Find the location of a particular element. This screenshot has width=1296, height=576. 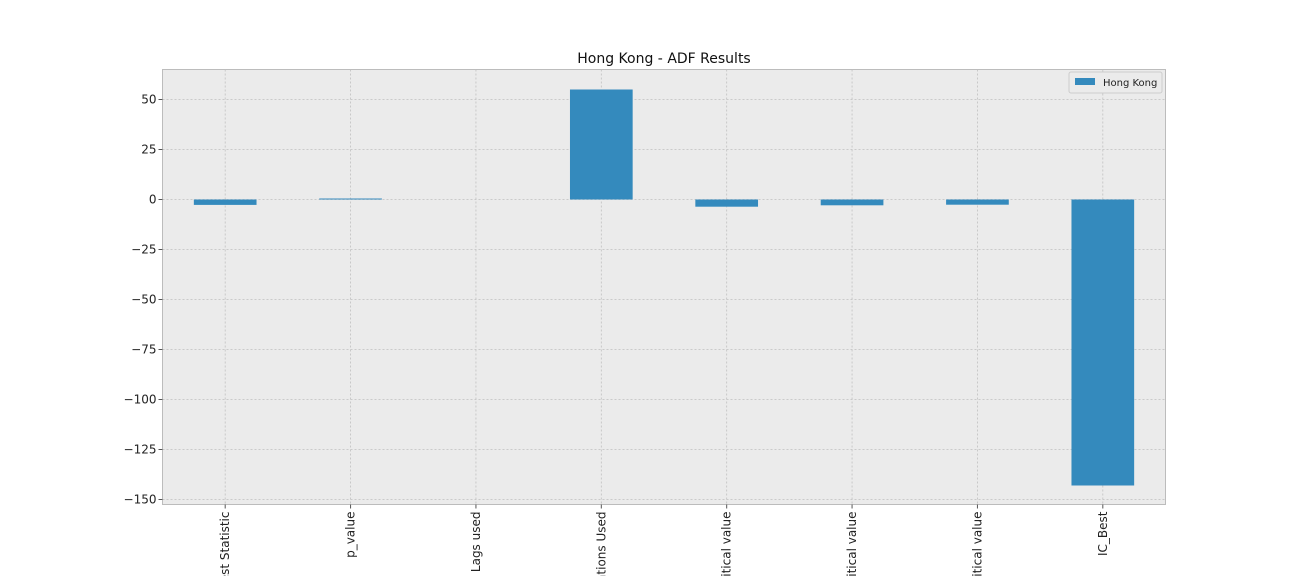

legend-label: Hong Kong is located at coordinates (1130, 83).